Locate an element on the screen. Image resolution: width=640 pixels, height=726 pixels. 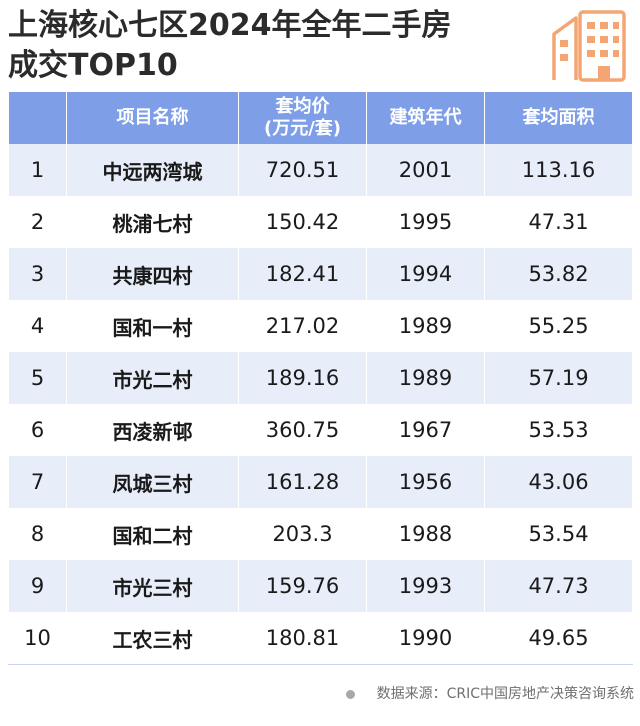
building-icon is located at coordinates (589, 46).